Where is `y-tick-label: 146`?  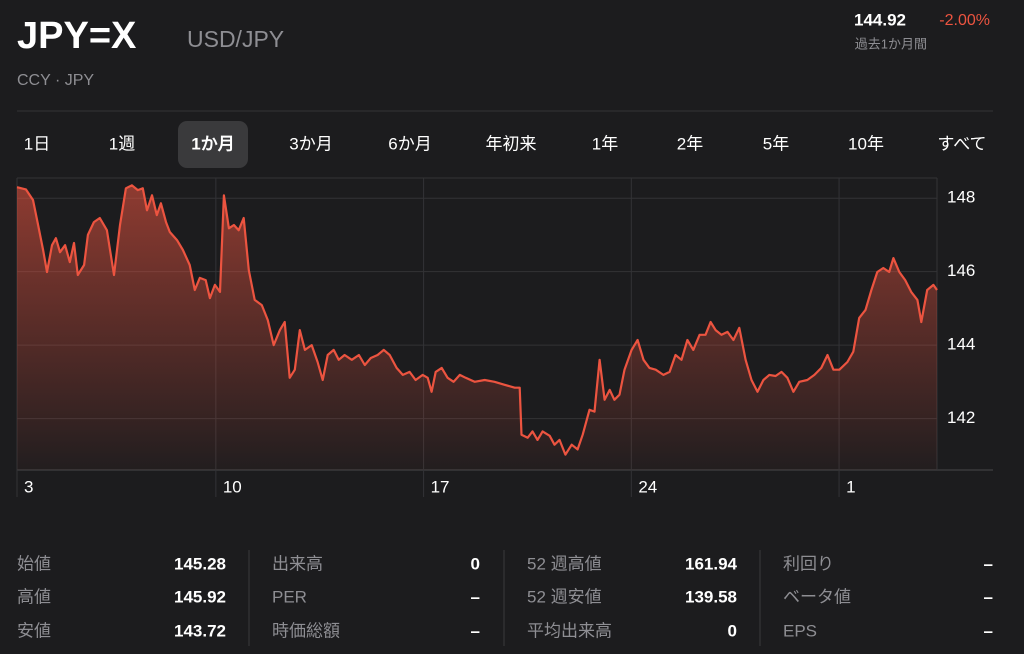 y-tick-label: 146 is located at coordinates (961, 270).